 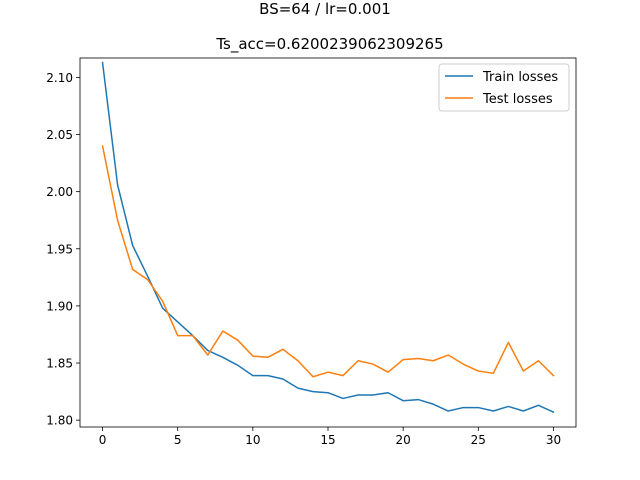 What do you see at coordinates (329, 44) in the screenshot?
I see `chart-subtitle: Ts_acc=0.6200239062309265` at bounding box center [329, 44].